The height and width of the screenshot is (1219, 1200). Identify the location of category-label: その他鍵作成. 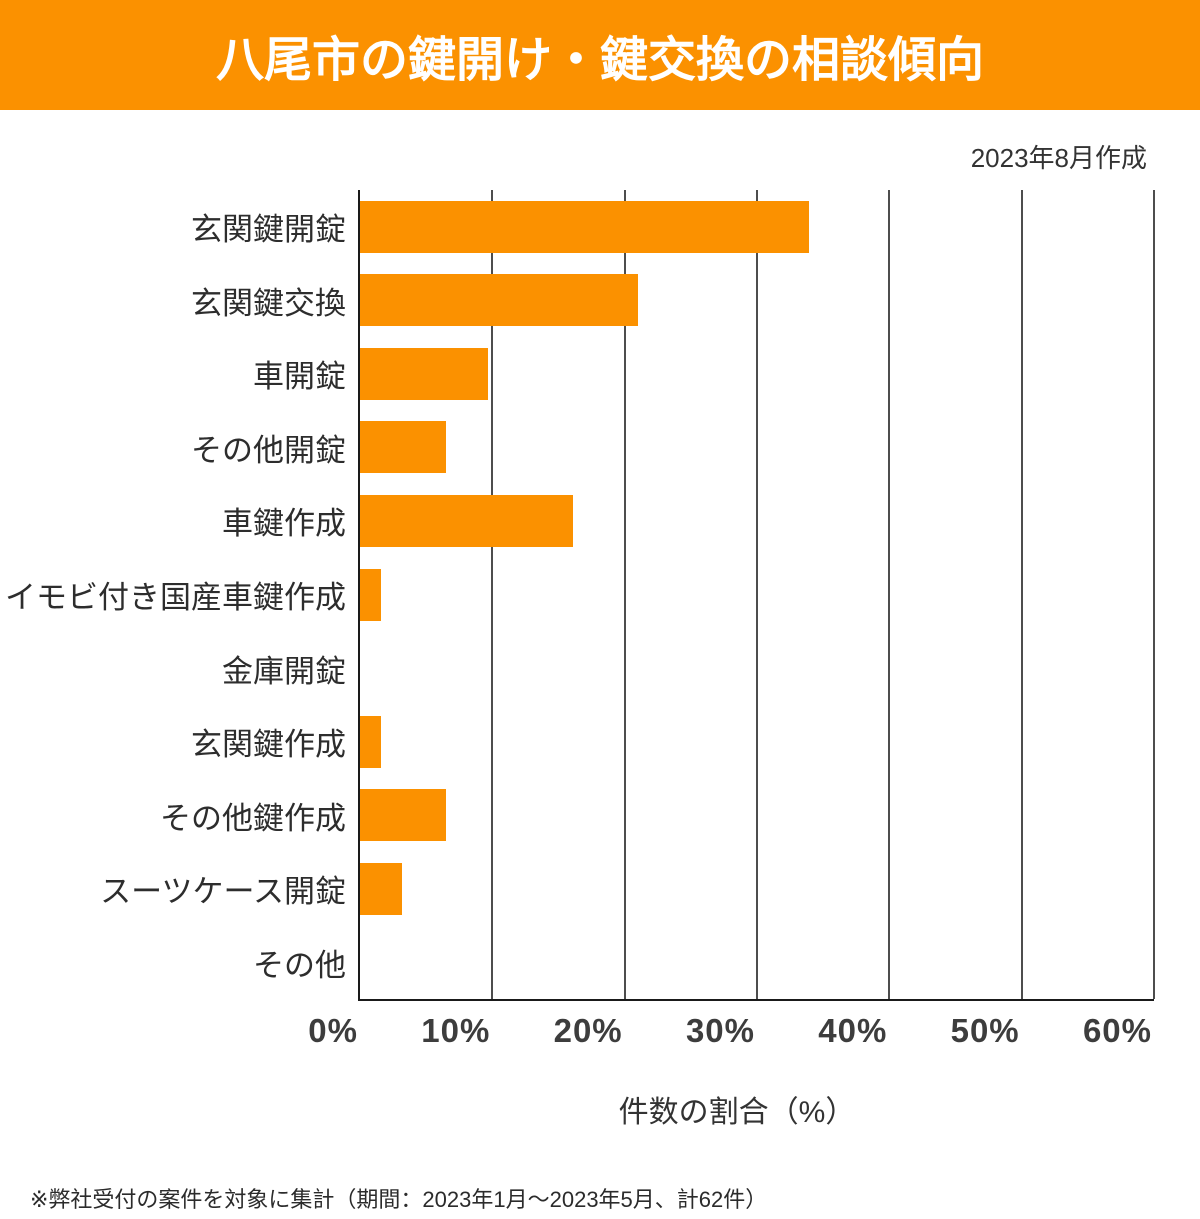
(253, 818).